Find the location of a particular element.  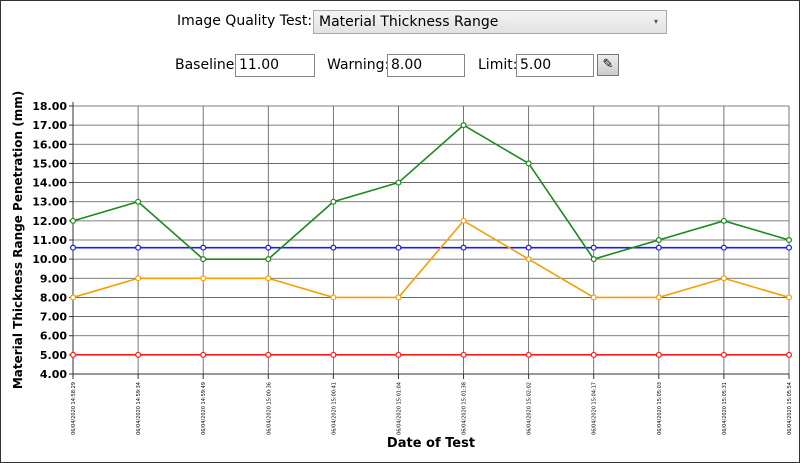

edit-button: ✎ is located at coordinates (608, 65).